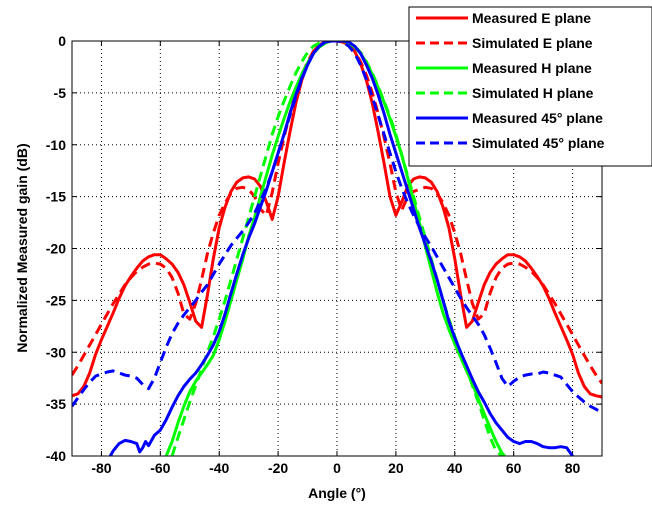  I want to click on legend-label-3: Measured H plane, so click(532, 68).